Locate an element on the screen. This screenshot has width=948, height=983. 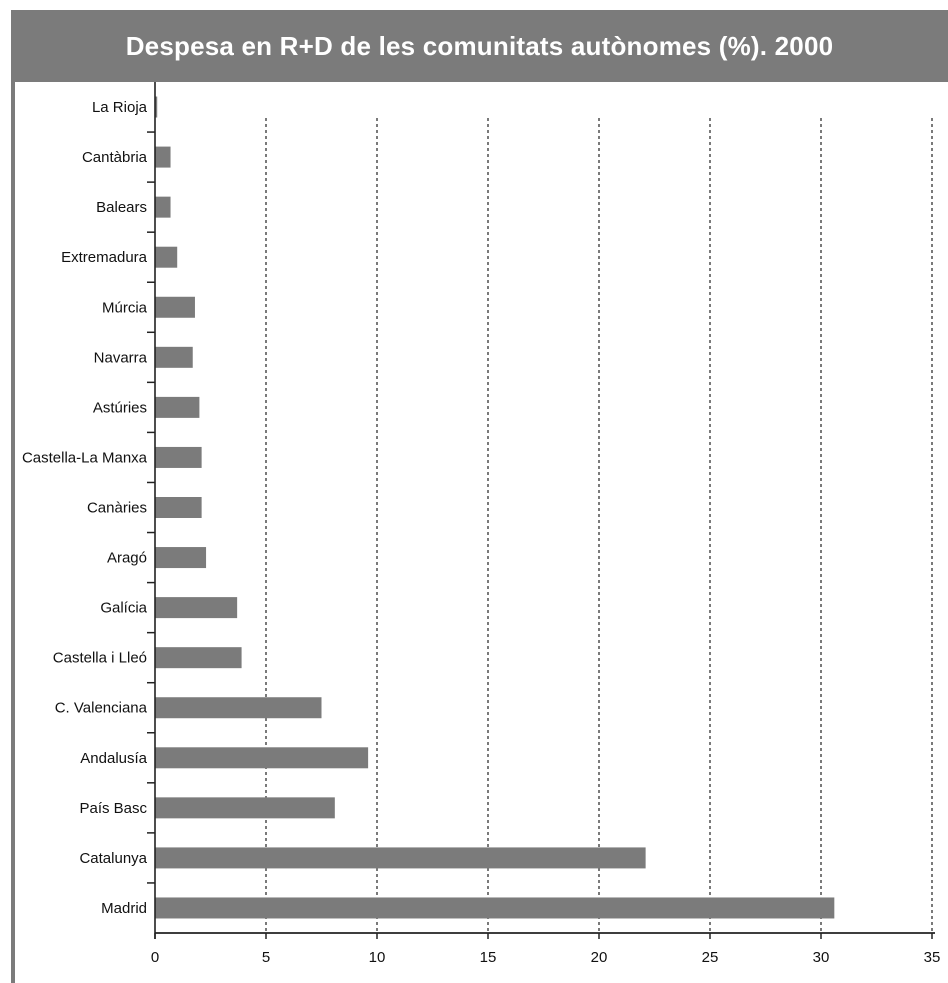
x-tick-label-4: 20 is located at coordinates (599, 957).